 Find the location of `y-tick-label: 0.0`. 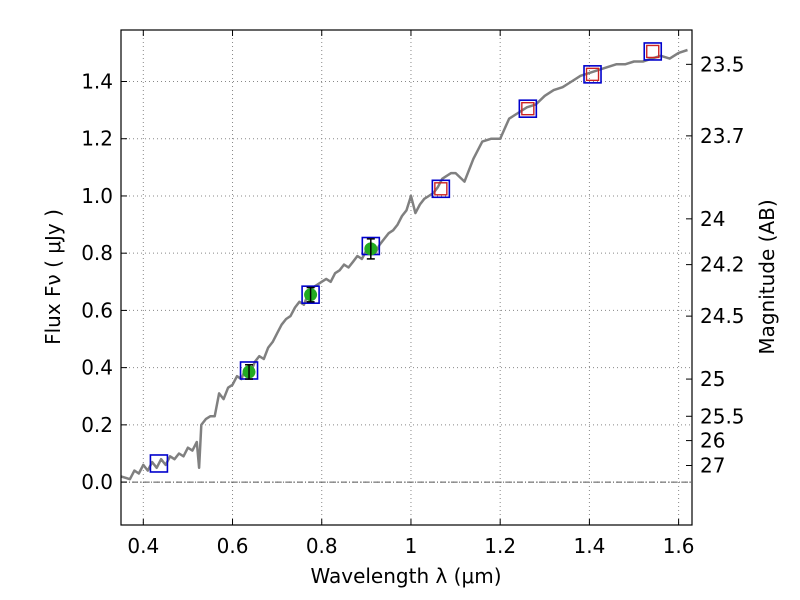

y-tick-label: 0.0 is located at coordinates (97, 482).